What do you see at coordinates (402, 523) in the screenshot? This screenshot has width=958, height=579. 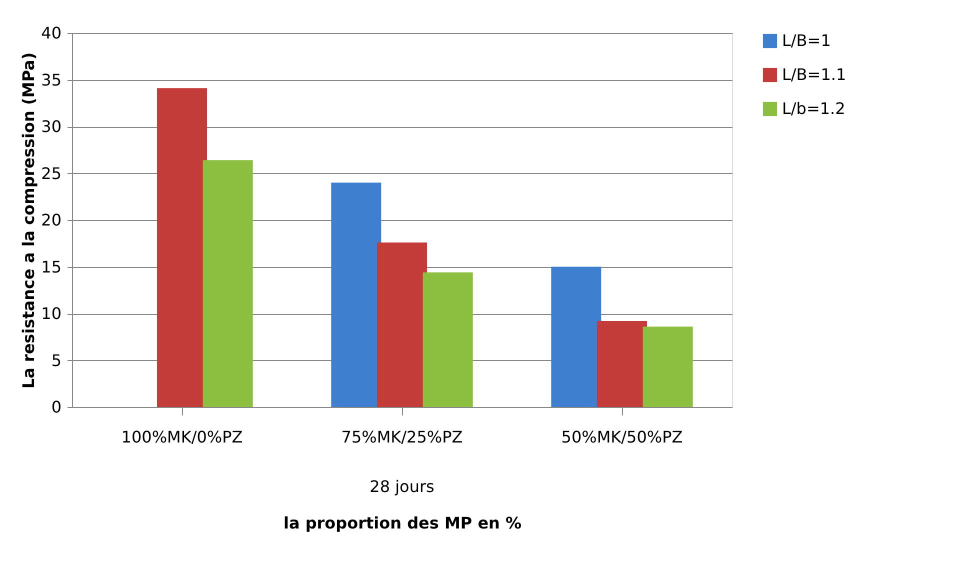 I see `x-axis-title: la proportion des MP en %` at bounding box center [402, 523].